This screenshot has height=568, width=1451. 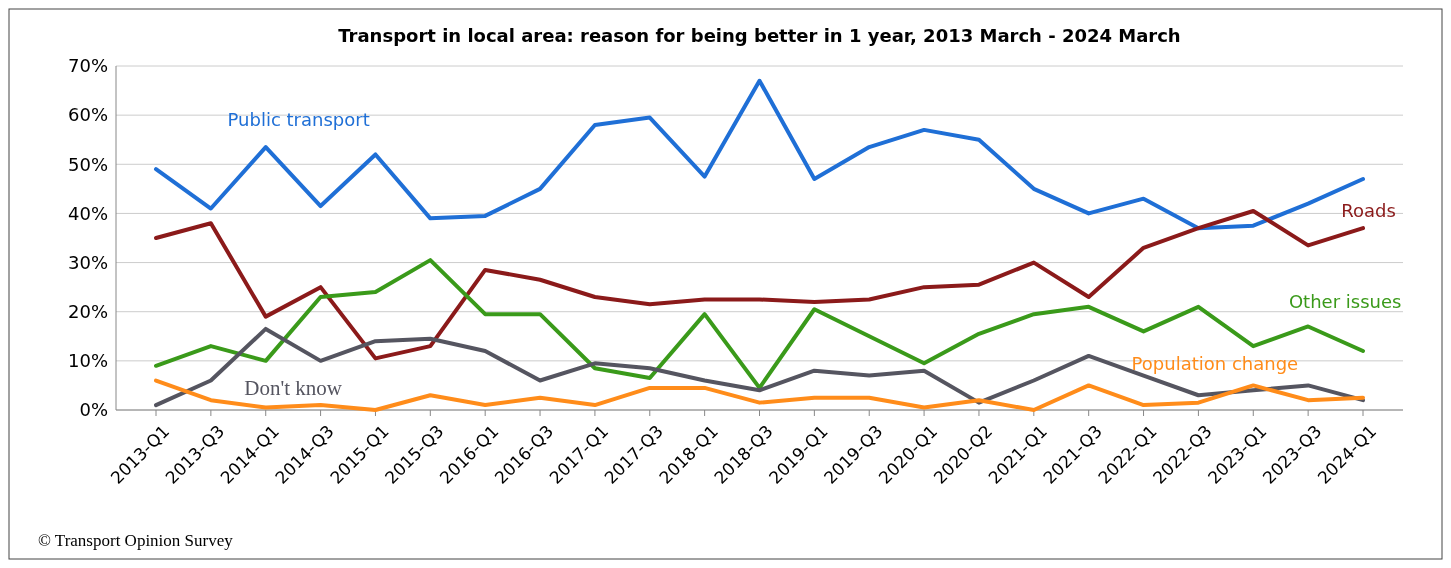 I want to click on series-label: Public transport, so click(x=298, y=120).